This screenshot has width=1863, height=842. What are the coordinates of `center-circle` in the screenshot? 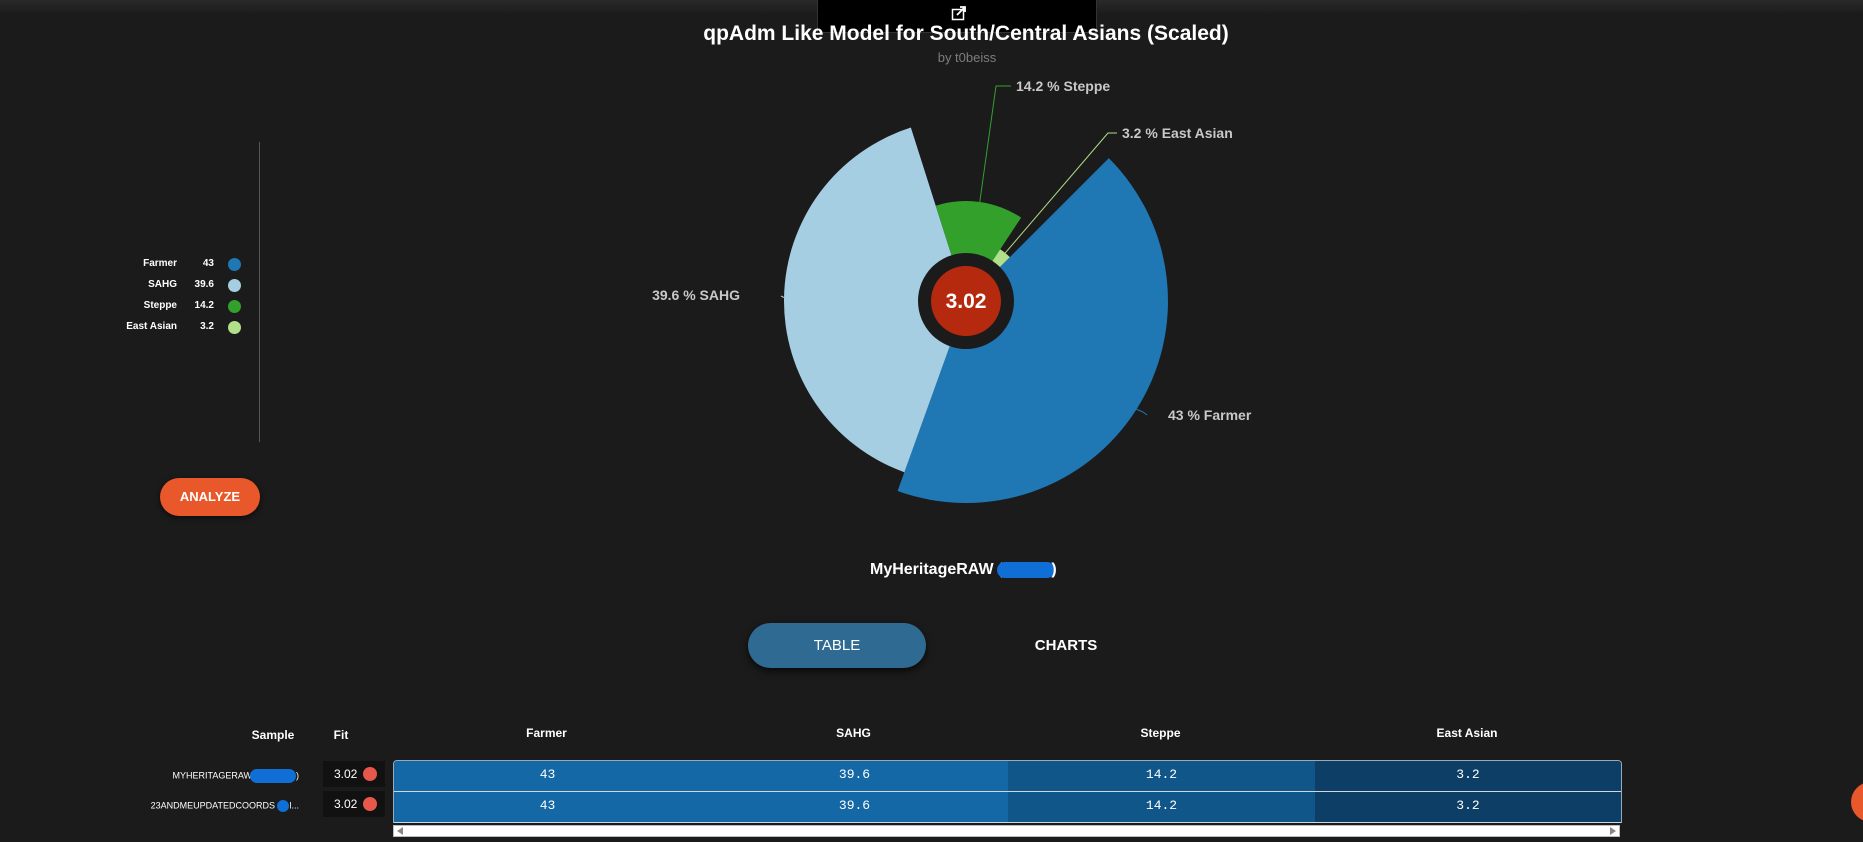 It's located at (966, 301).